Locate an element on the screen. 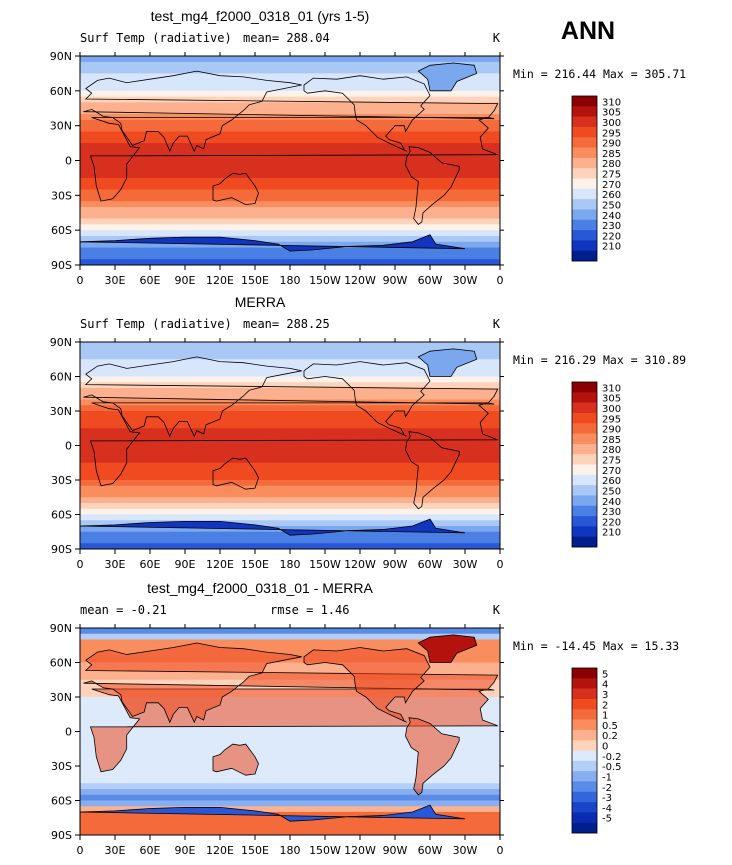 This screenshot has height=865, width=732. min-max-label: Min = 216.44 Max = 305.71 is located at coordinates (599, 74).